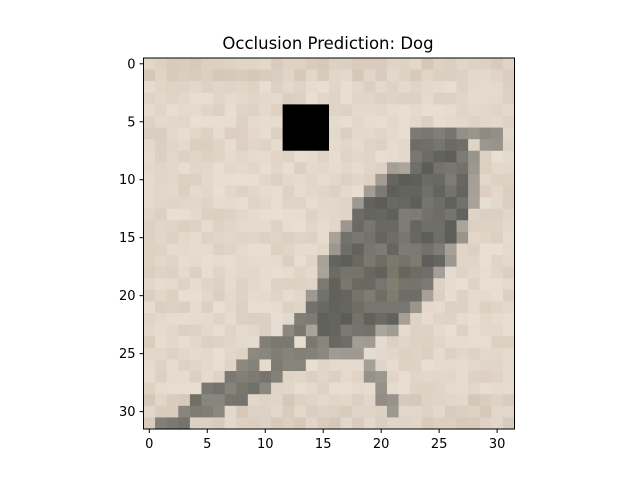 Image resolution: width=640 pixels, height=480 pixels. I want to click on occlusion-patch, so click(305, 127).